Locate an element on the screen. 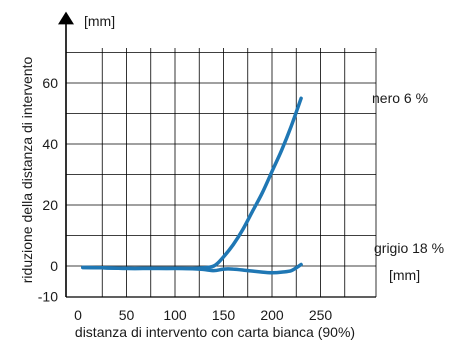  x-axis-unit: [mm] is located at coordinates (404, 275).